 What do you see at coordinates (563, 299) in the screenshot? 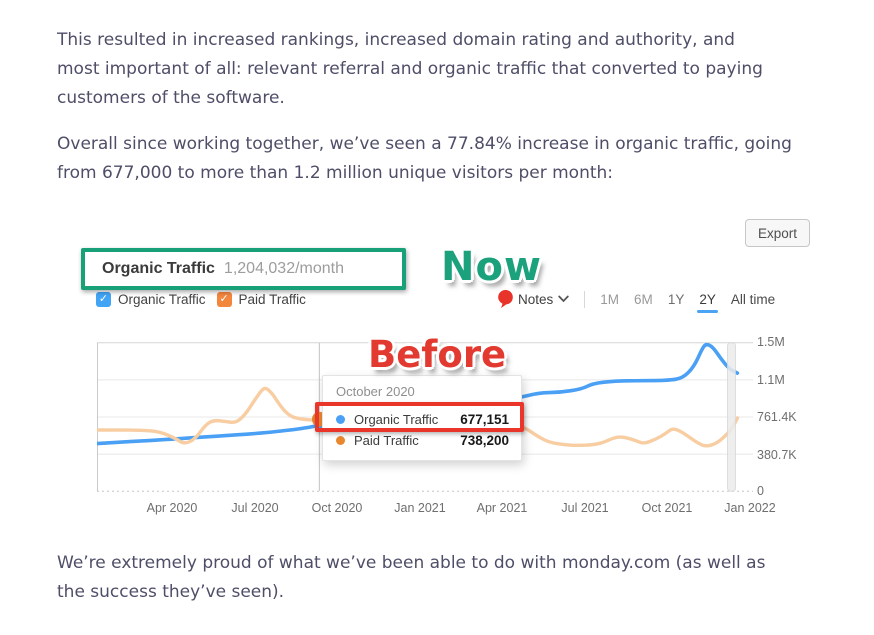
I see `chevron-down-icon` at bounding box center [563, 299].